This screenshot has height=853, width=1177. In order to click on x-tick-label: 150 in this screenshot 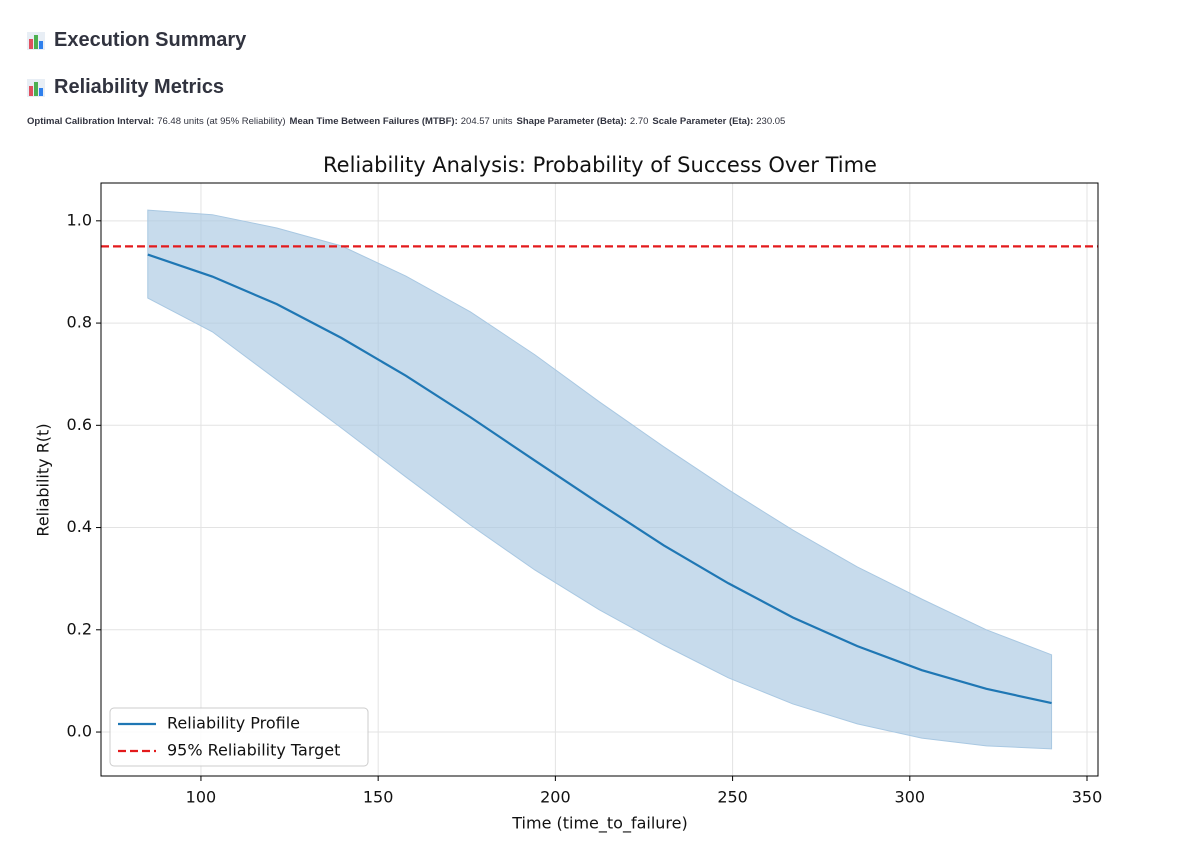, I will do `click(378, 797)`.